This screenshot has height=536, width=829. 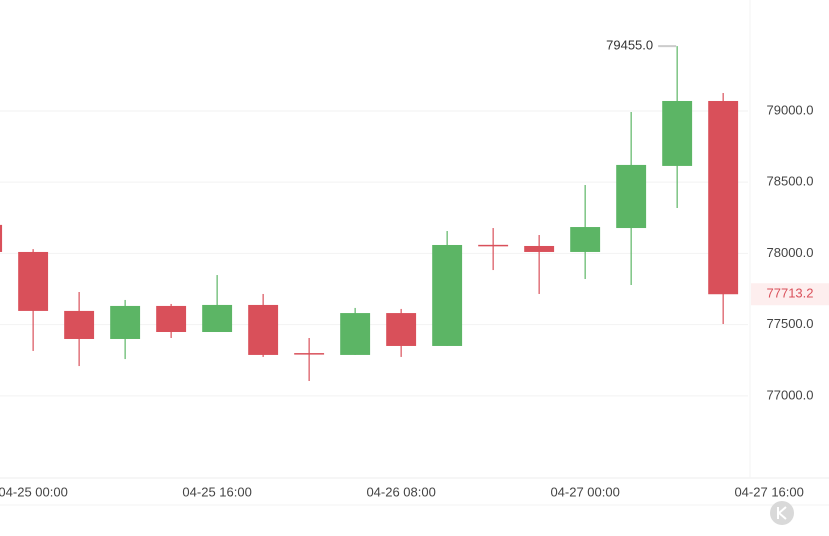 What do you see at coordinates (790, 181) in the screenshot?
I see `y-tick-label: 78500.0` at bounding box center [790, 181].